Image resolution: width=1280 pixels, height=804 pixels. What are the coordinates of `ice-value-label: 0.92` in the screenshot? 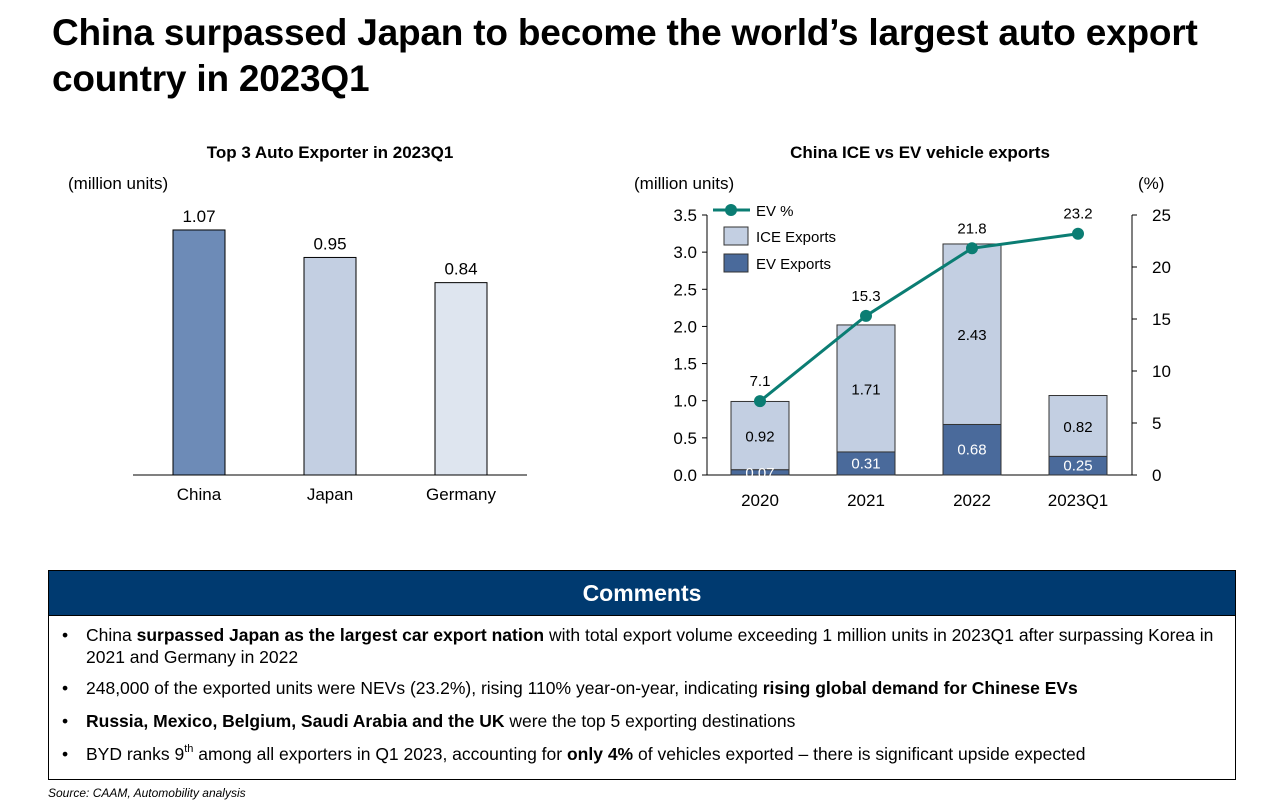 It's located at (759, 437).